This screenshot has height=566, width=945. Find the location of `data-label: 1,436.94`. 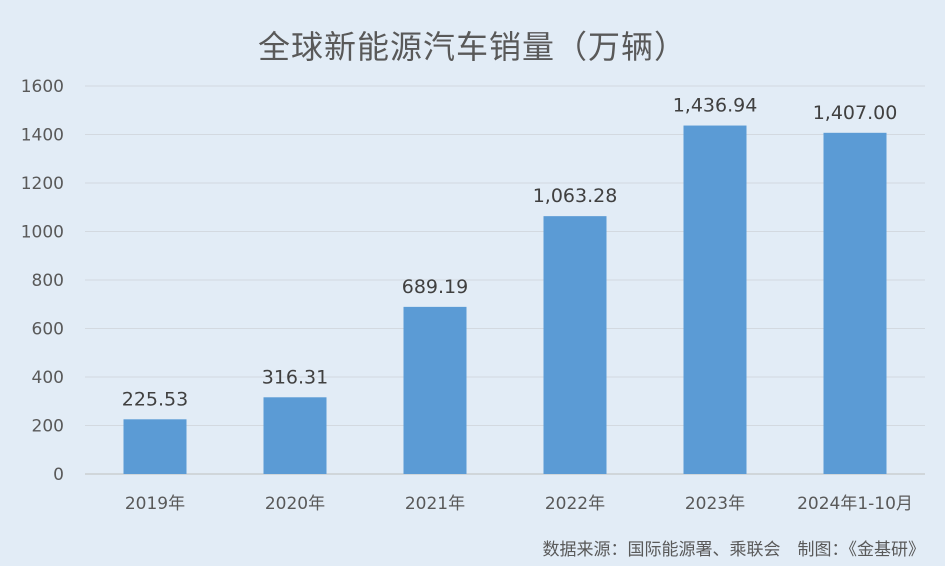

data-label: 1,436.94 is located at coordinates (715, 106).